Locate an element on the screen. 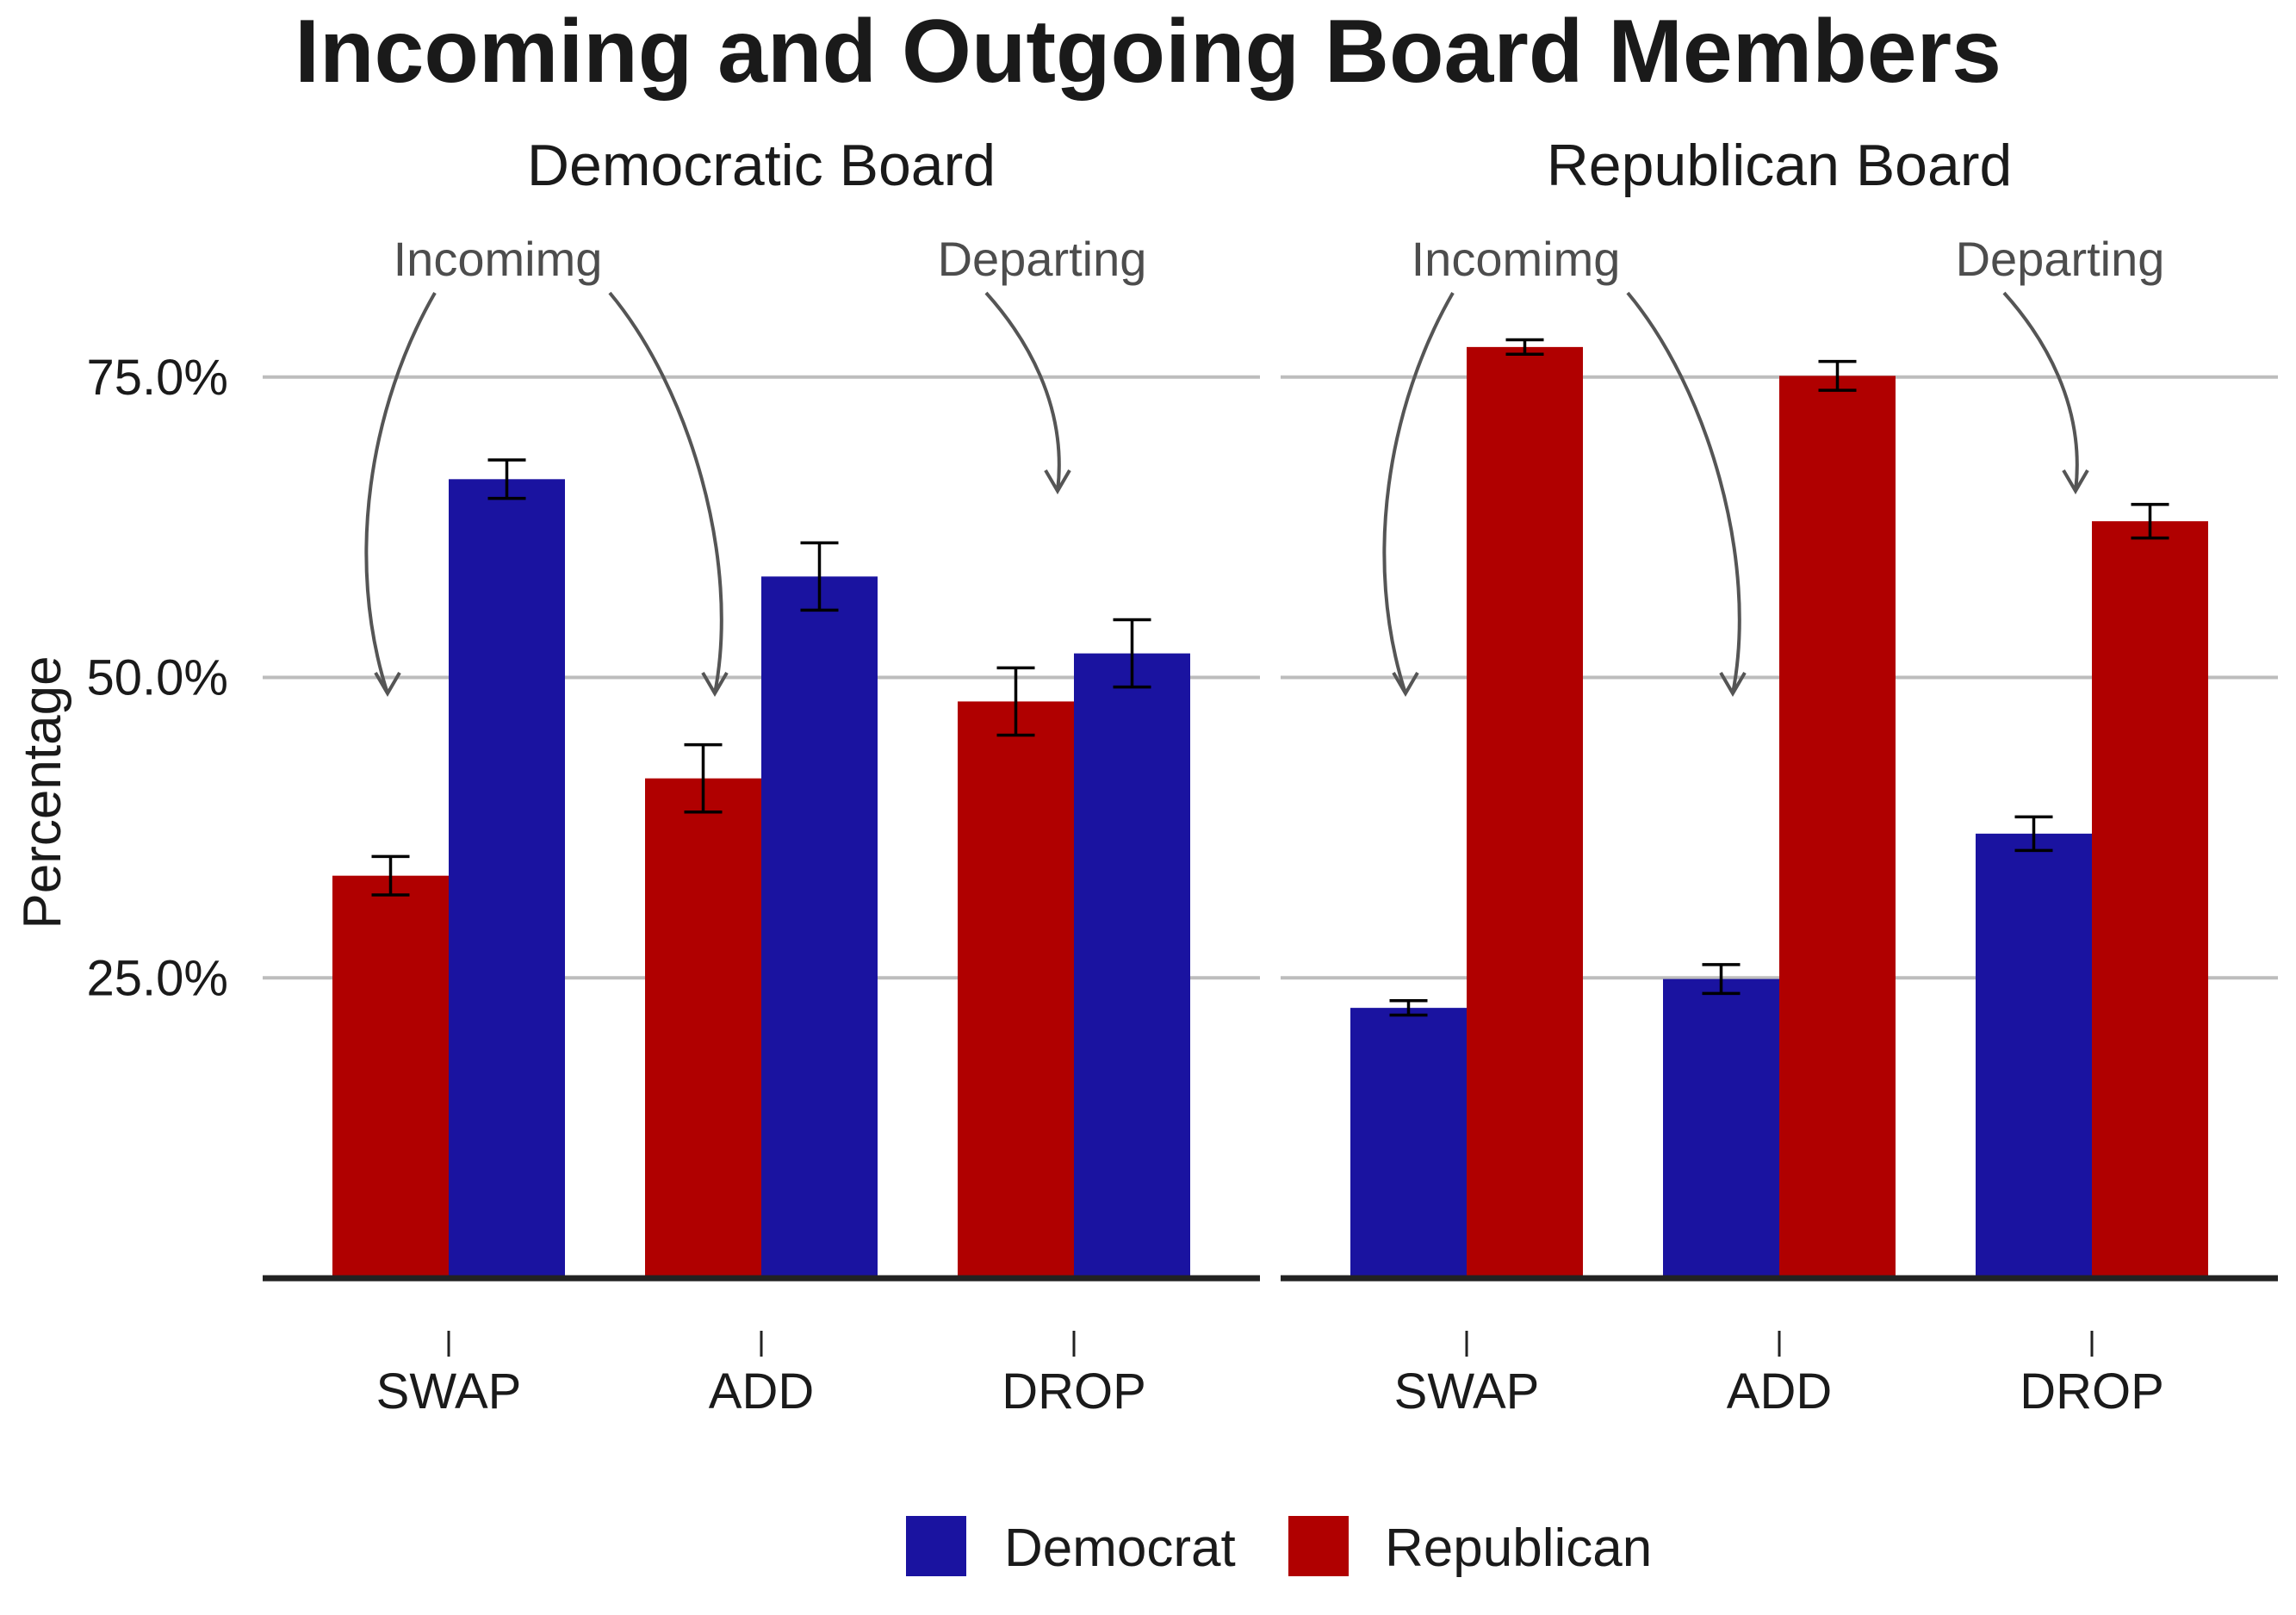  legend: Democrat Republican is located at coordinates (1279, 1547).